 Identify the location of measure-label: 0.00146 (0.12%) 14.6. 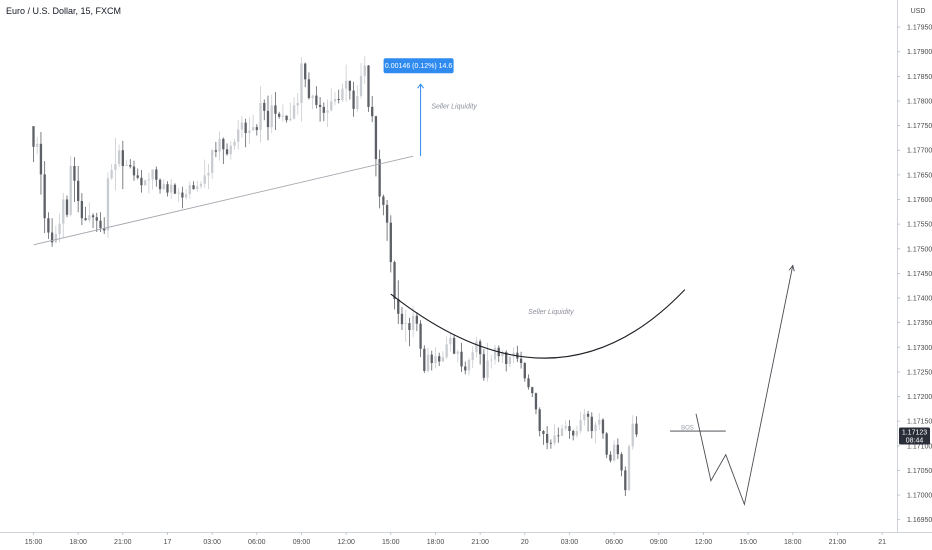
(418, 66).